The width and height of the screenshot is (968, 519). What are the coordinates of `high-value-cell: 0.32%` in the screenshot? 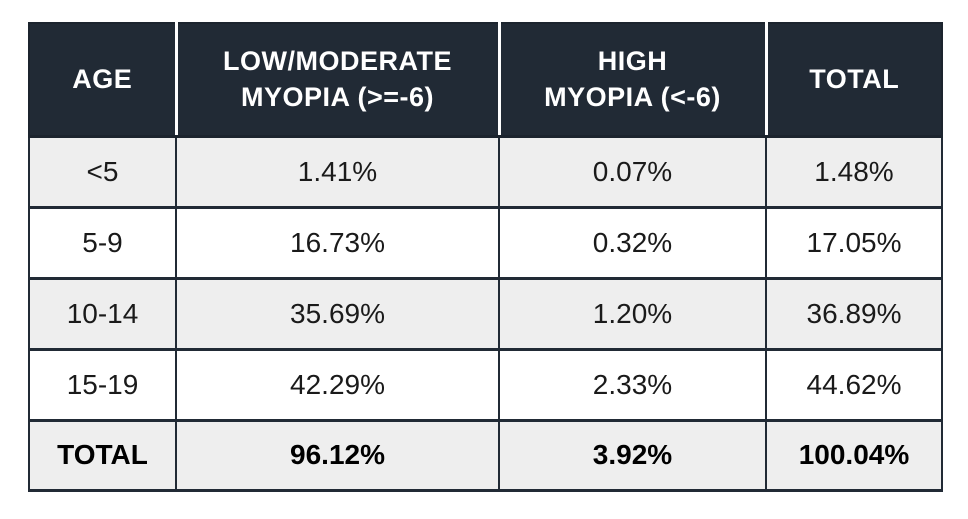 It's located at (632, 242).